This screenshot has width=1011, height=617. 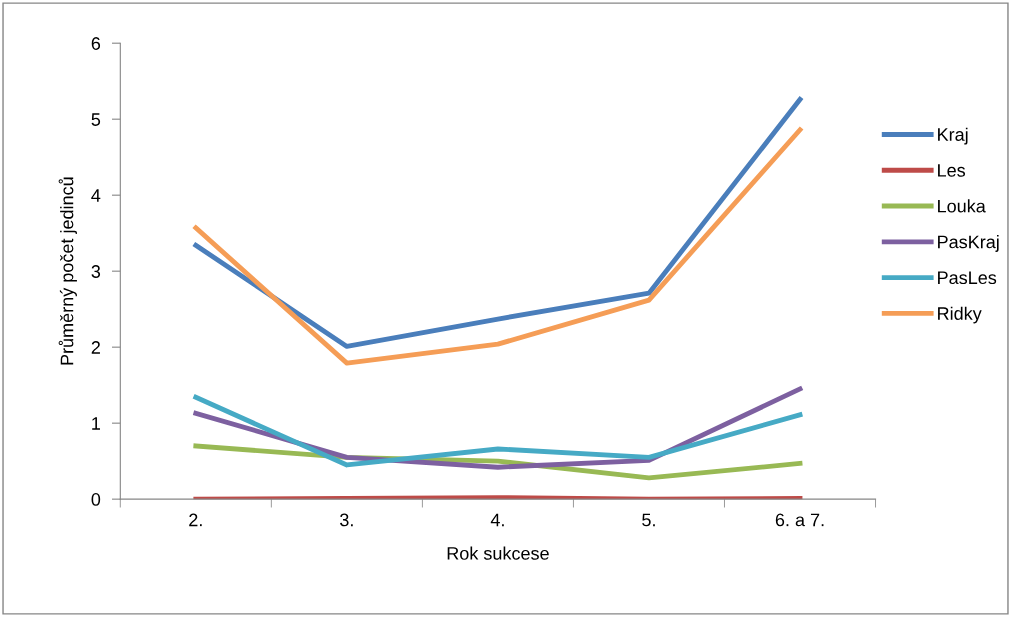 What do you see at coordinates (962, 206) in the screenshot?
I see `legend-label: Louka` at bounding box center [962, 206].